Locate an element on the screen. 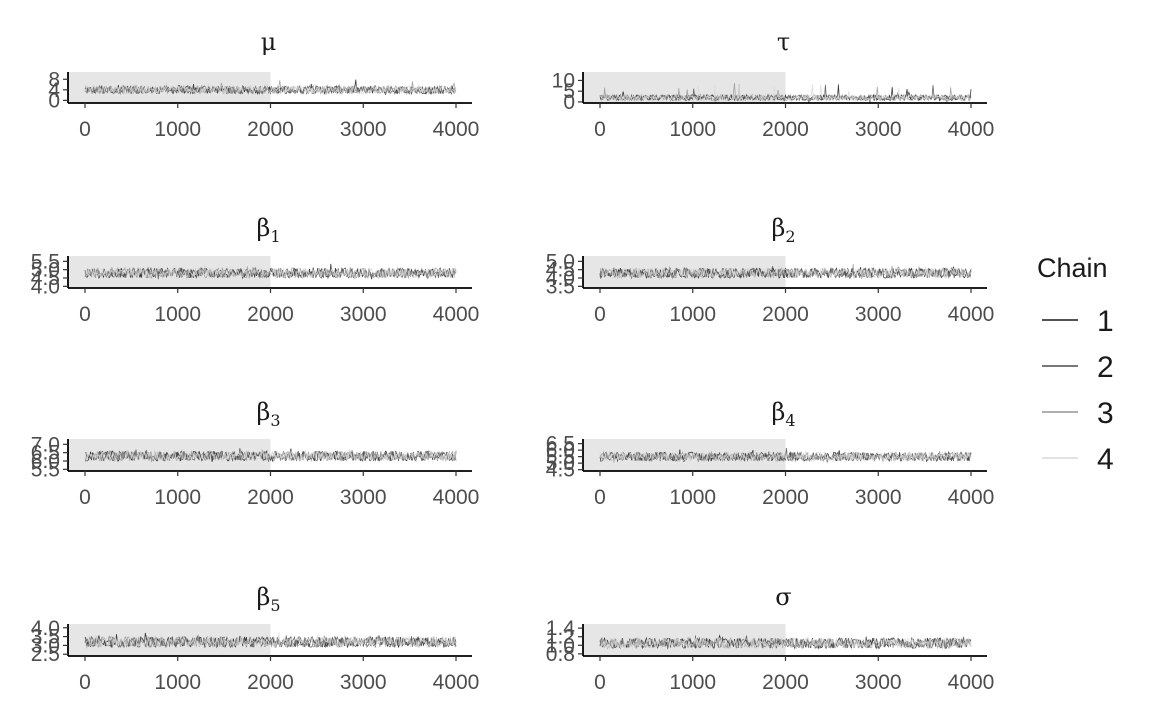 The width and height of the screenshot is (1152, 711). panel-title-main: τ is located at coordinates (783, 42).